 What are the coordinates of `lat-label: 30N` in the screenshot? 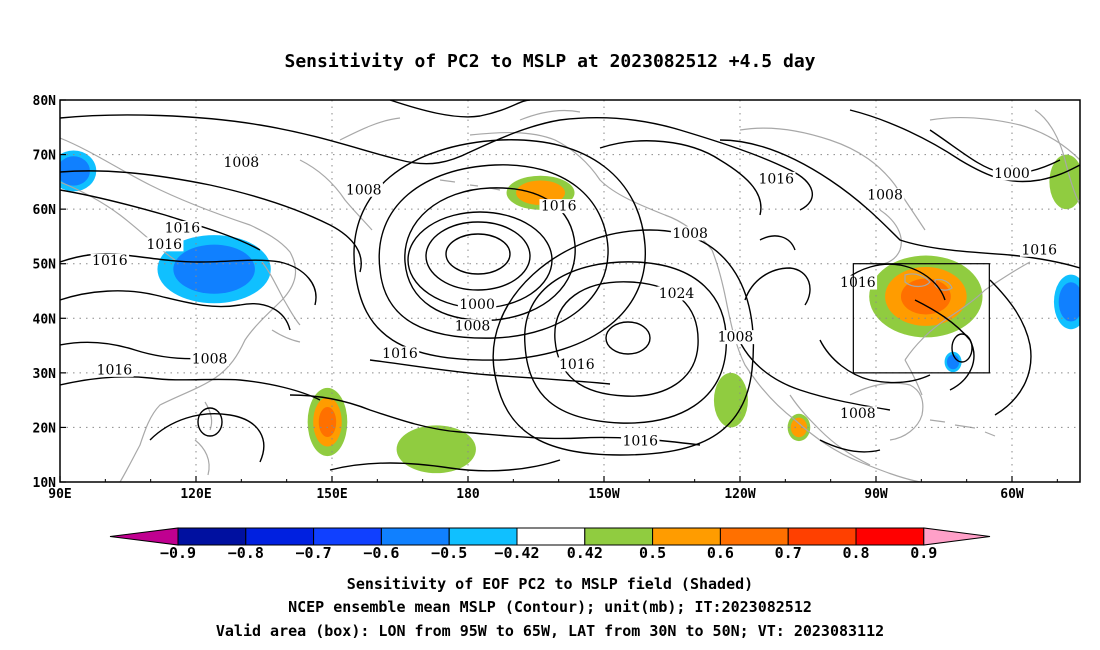 It's located at (45, 374).